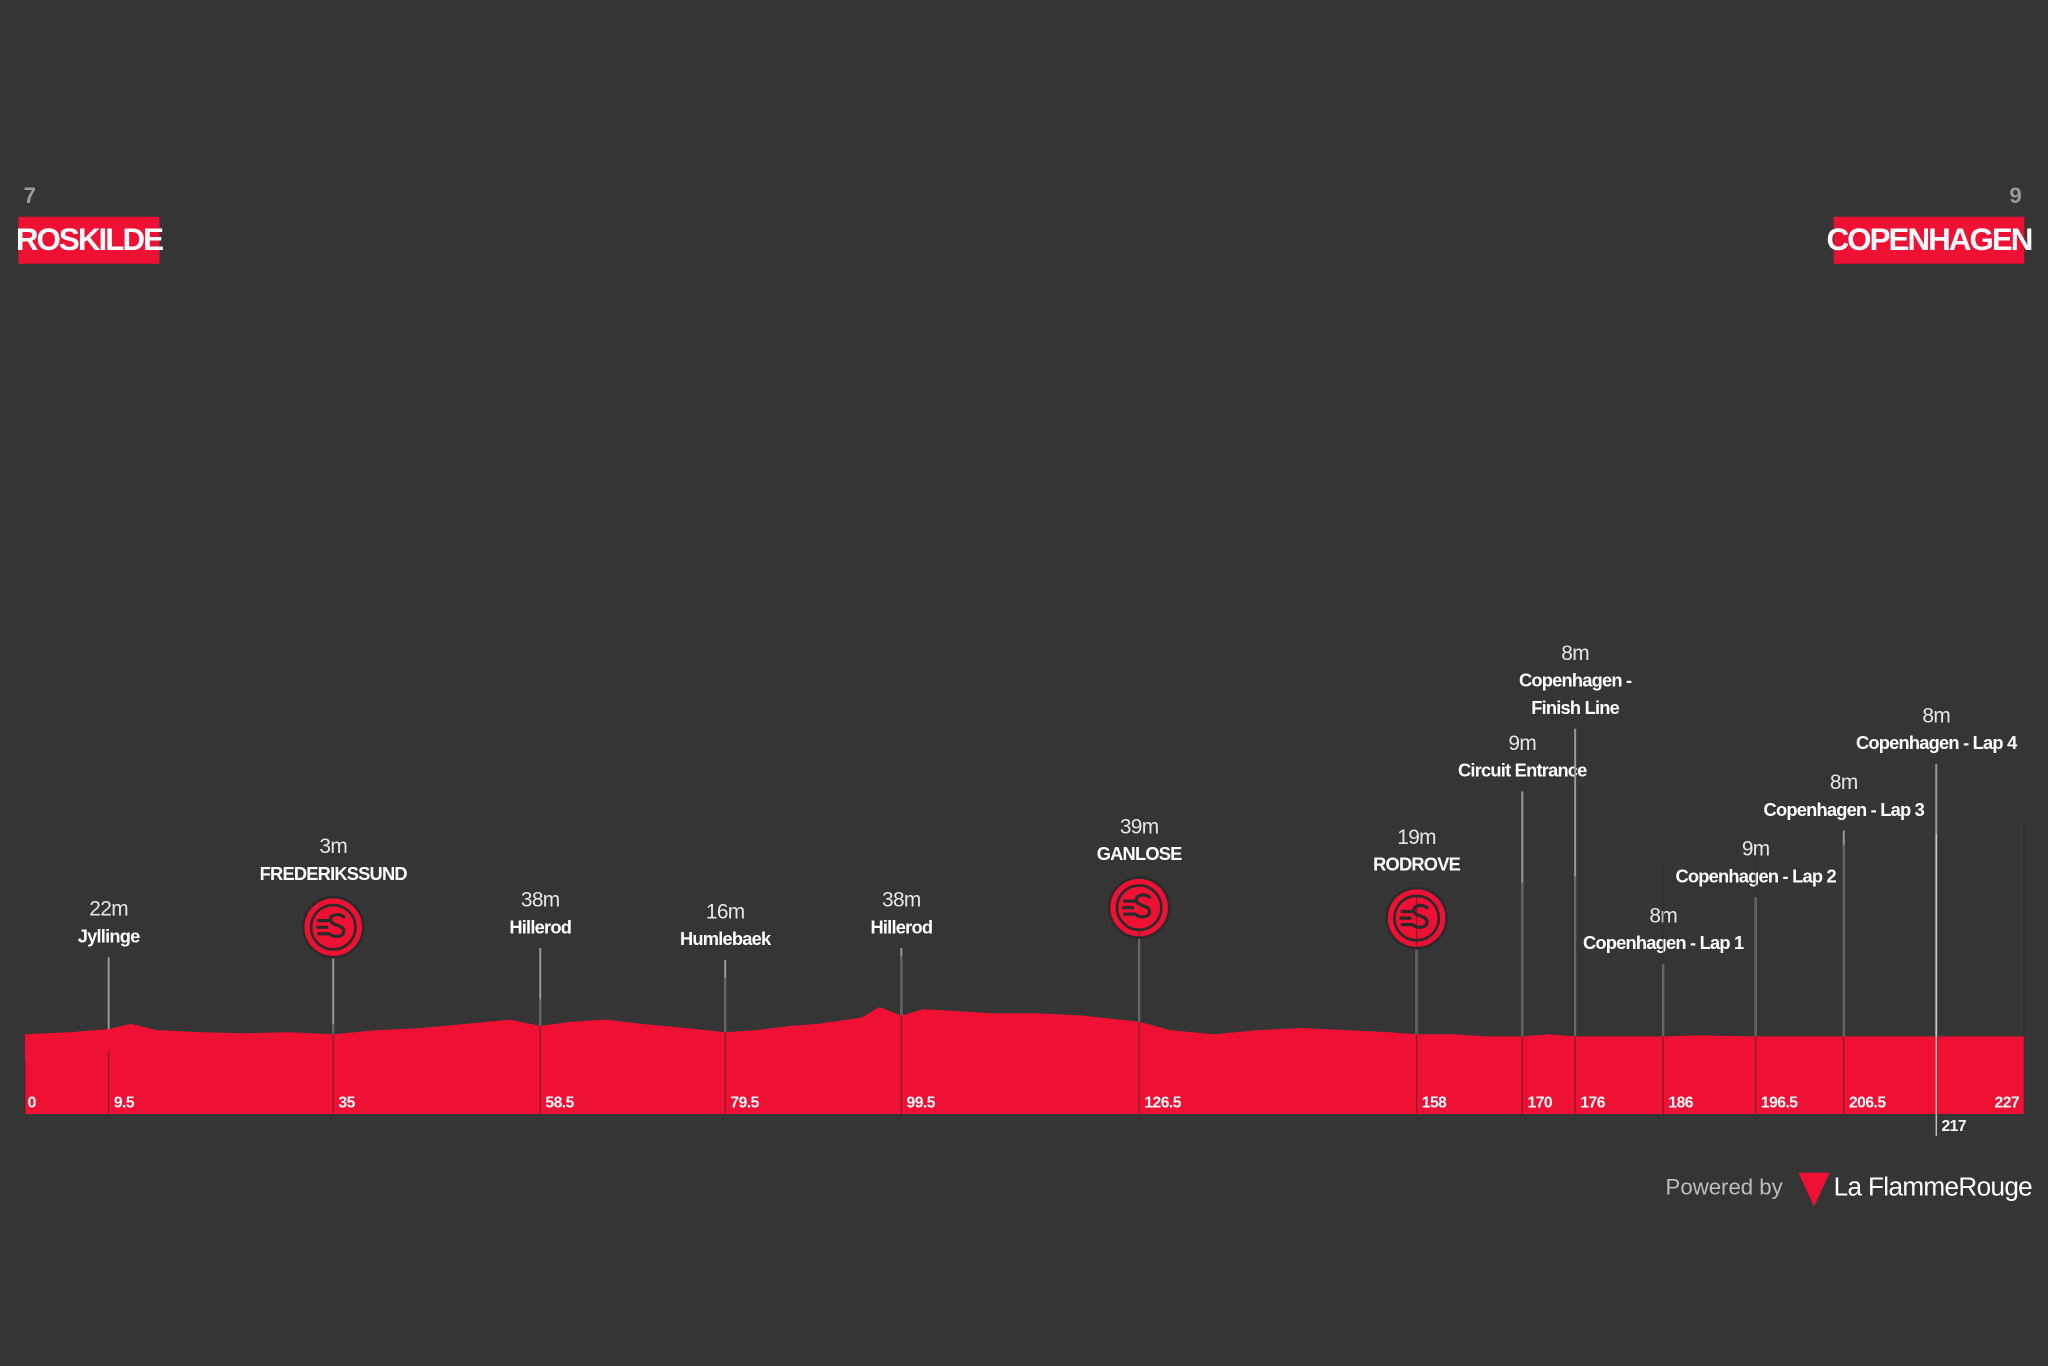 The height and width of the screenshot is (1366, 2048). I want to click on waypoint-name: GANLOSE, so click(1139, 853).